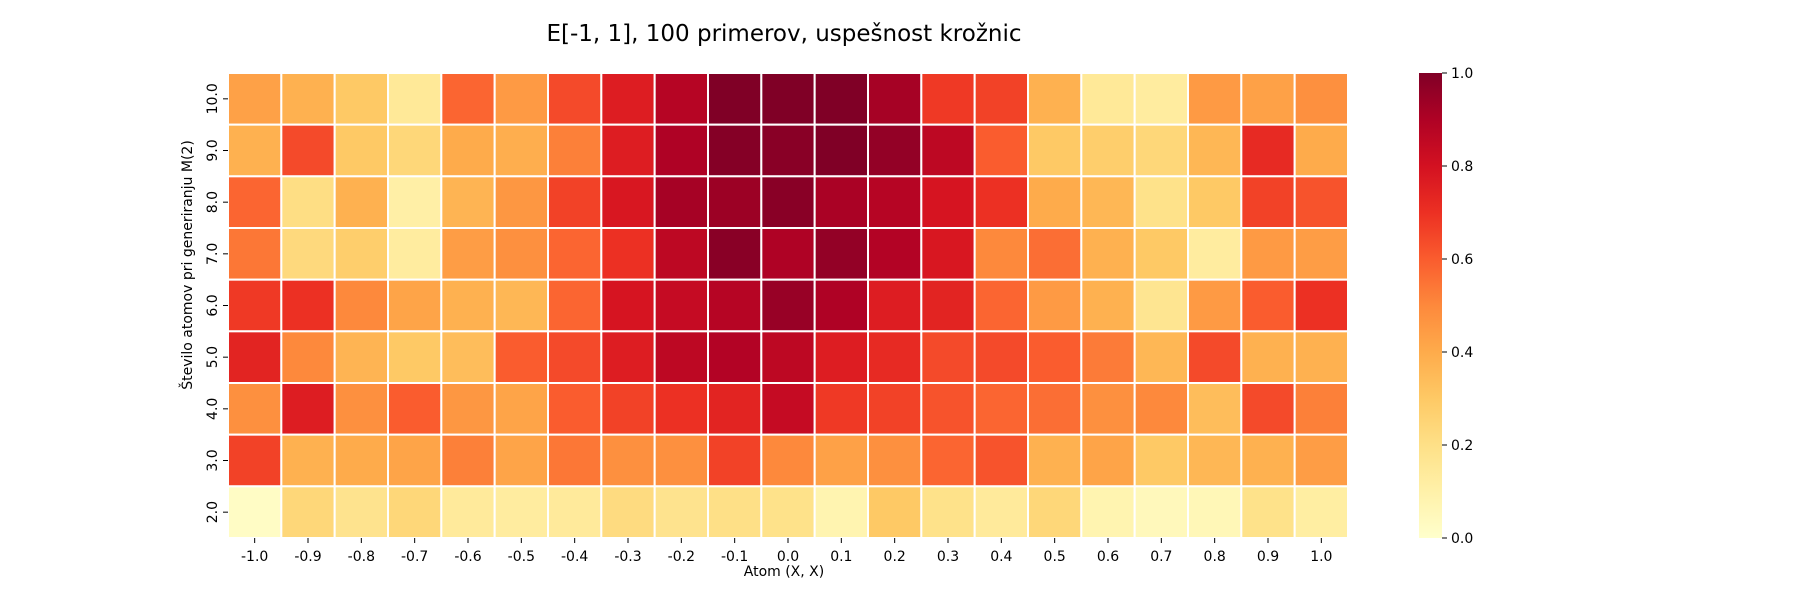 This screenshot has width=1800, height=600. Describe the element at coordinates (1215, 557) in the screenshot. I see `x-tick-label: 0.8` at that location.